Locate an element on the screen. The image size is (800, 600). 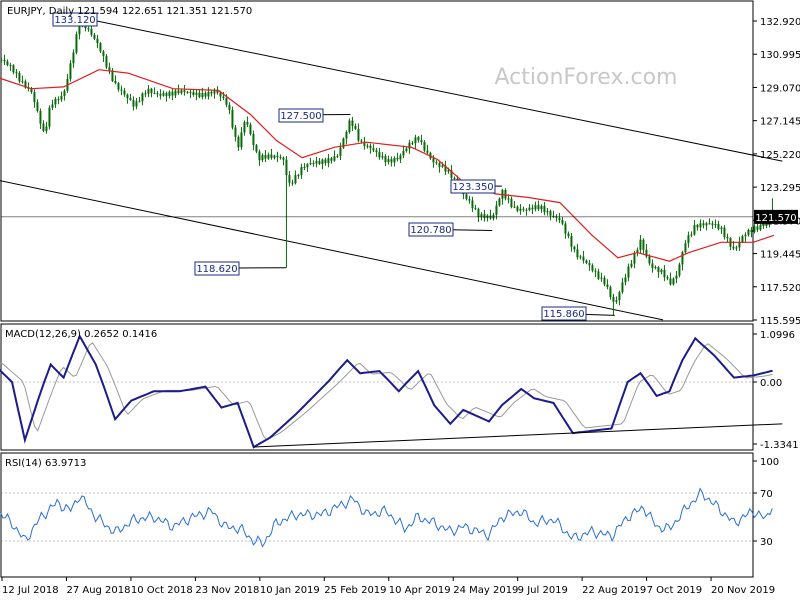
macd-trendline is located at coordinates (518, 435).